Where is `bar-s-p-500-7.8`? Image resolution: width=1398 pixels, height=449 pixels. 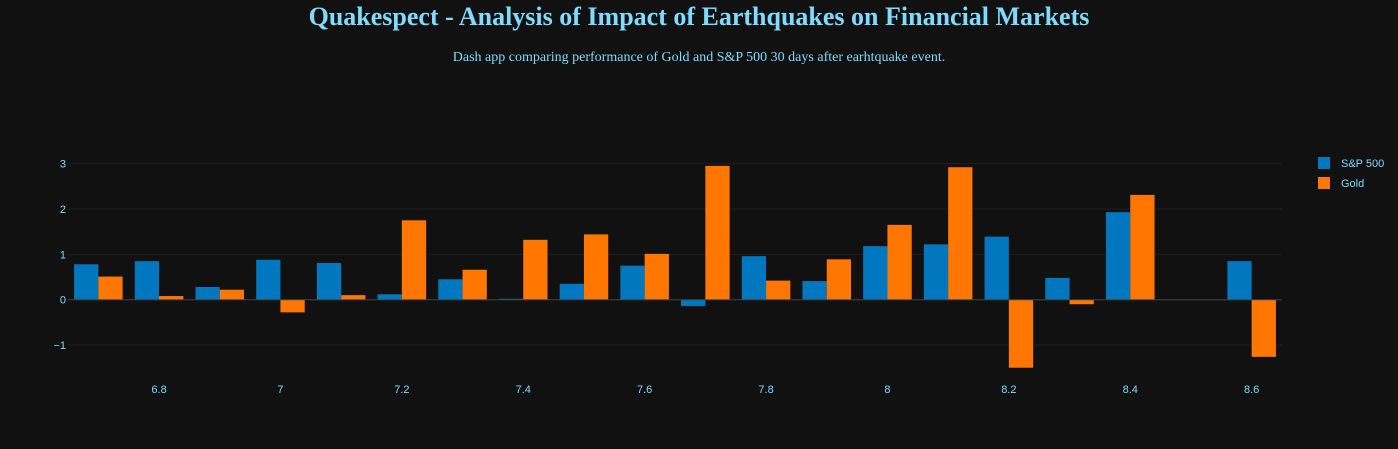 bar-s-p-500-7.8 is located at coordinates (754, 278).